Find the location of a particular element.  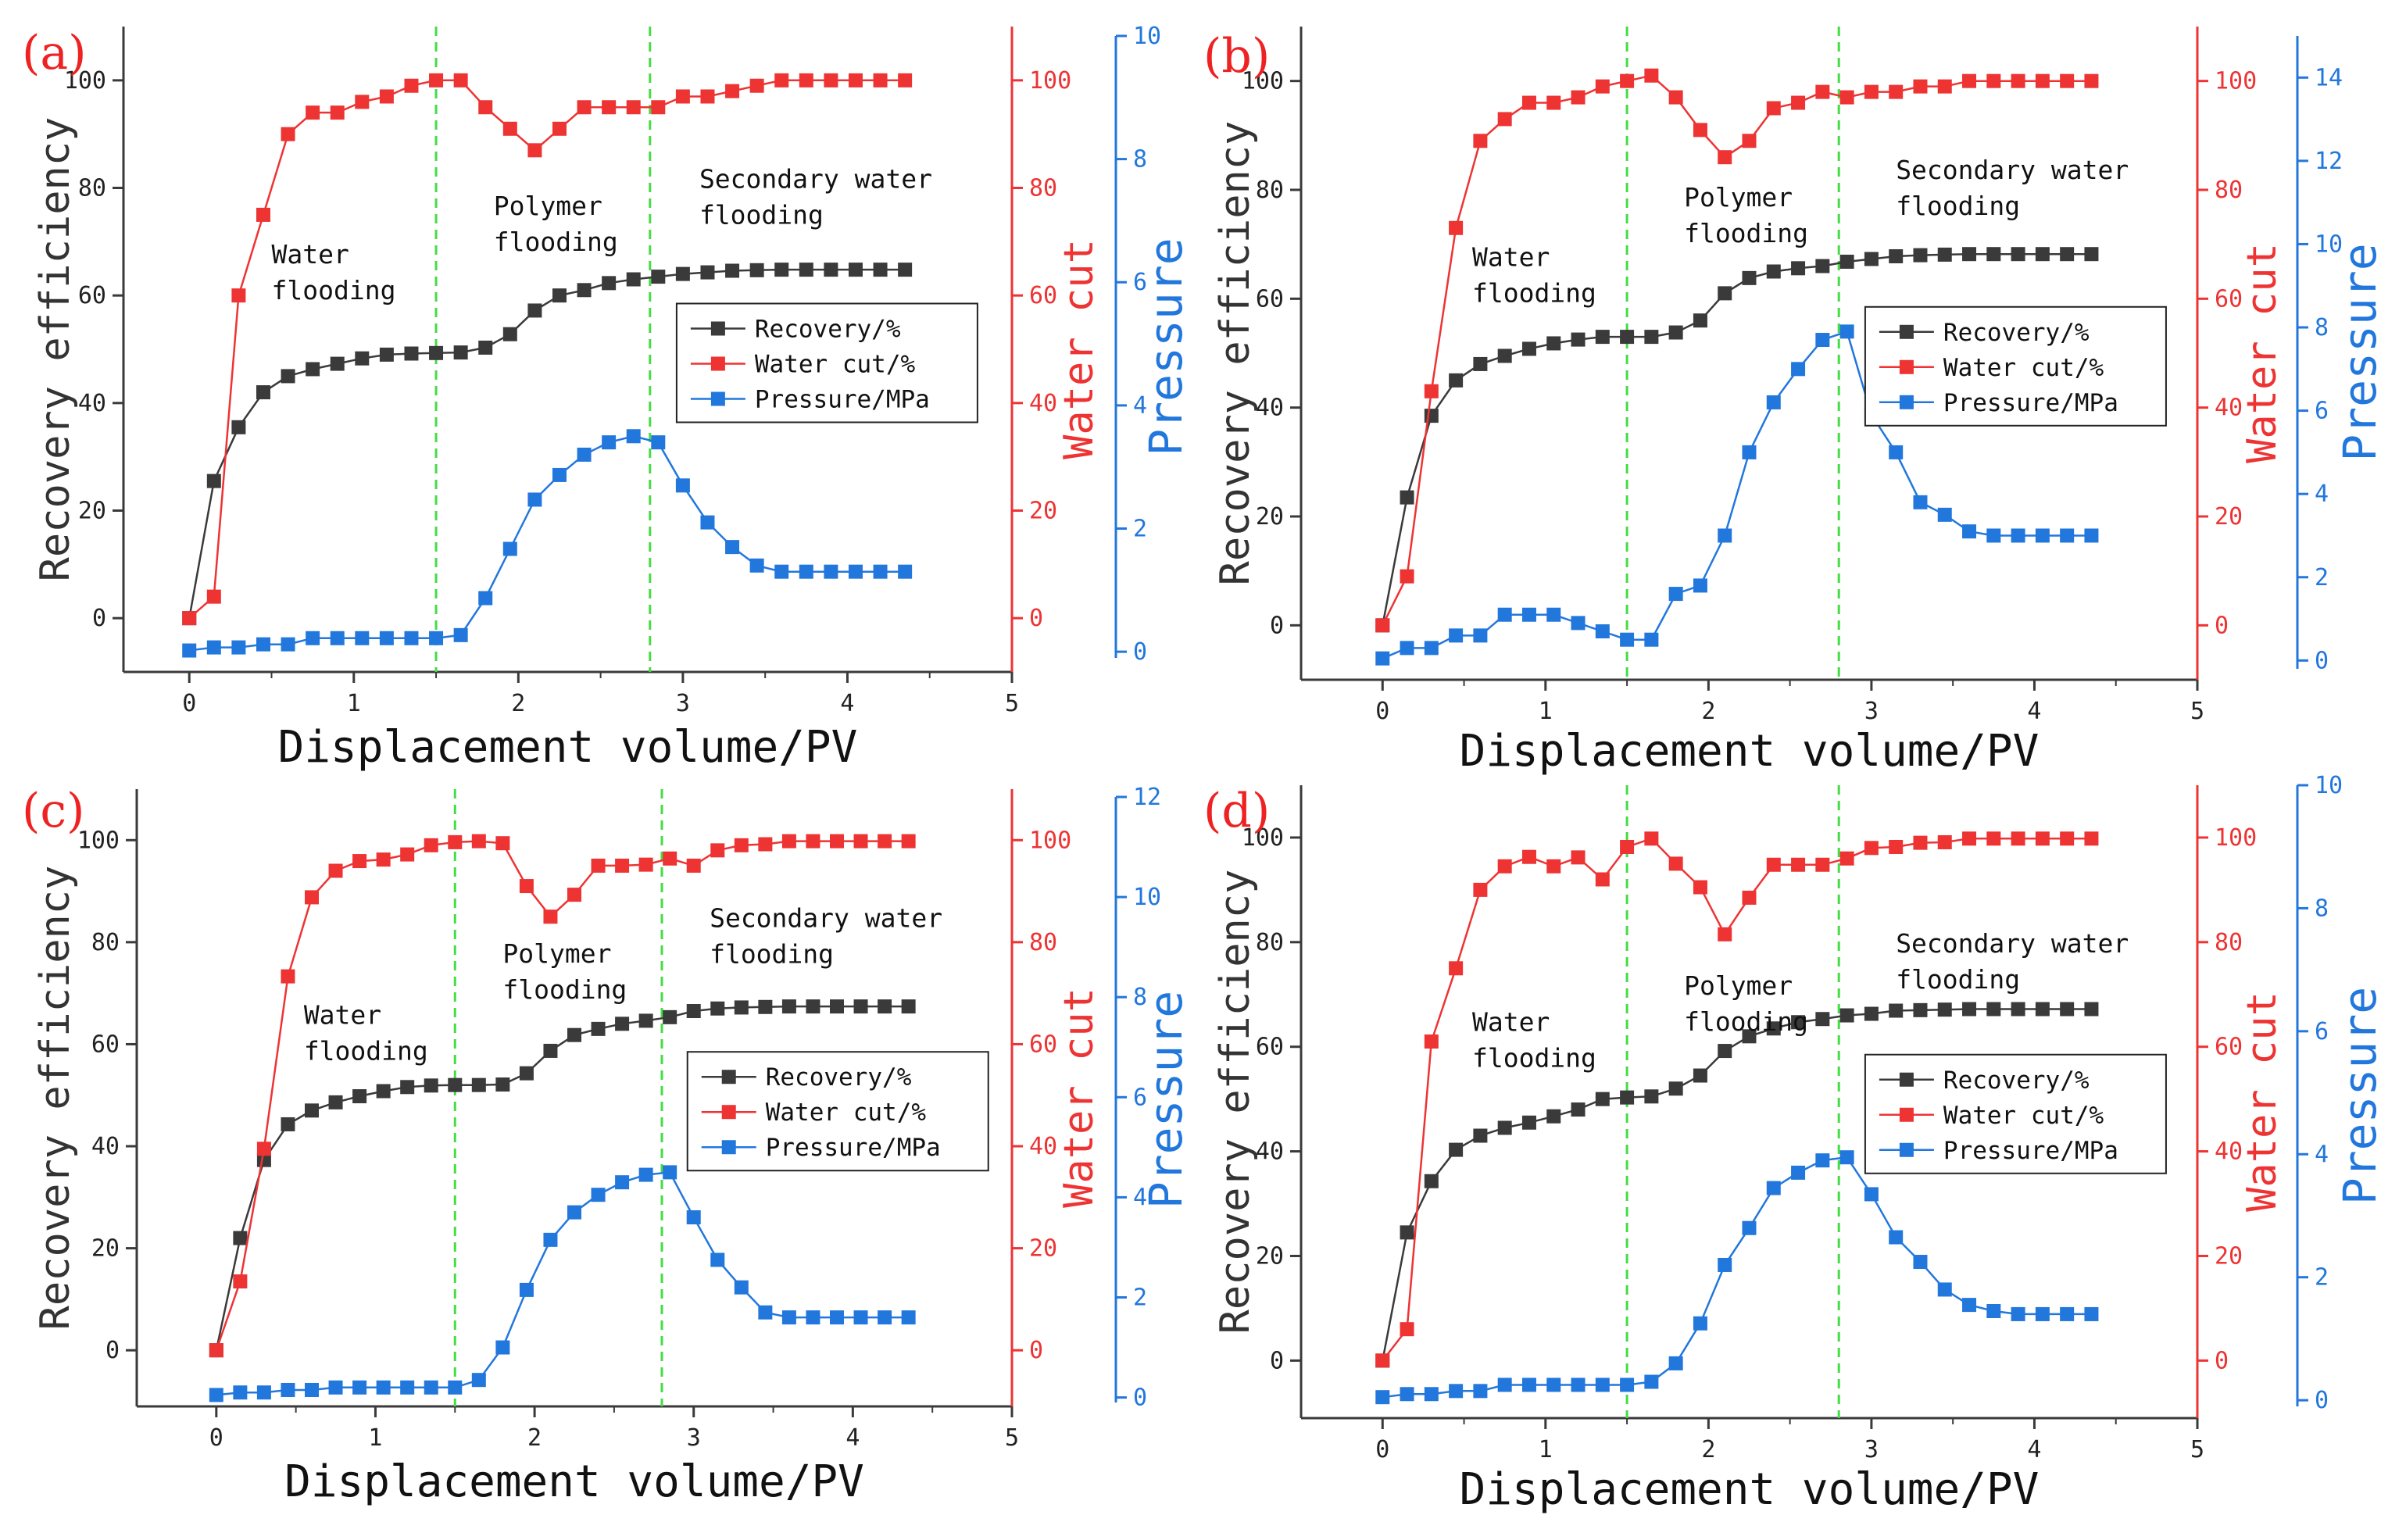

pressure-tick-label: 10 is located at coordinates (1147, 36).